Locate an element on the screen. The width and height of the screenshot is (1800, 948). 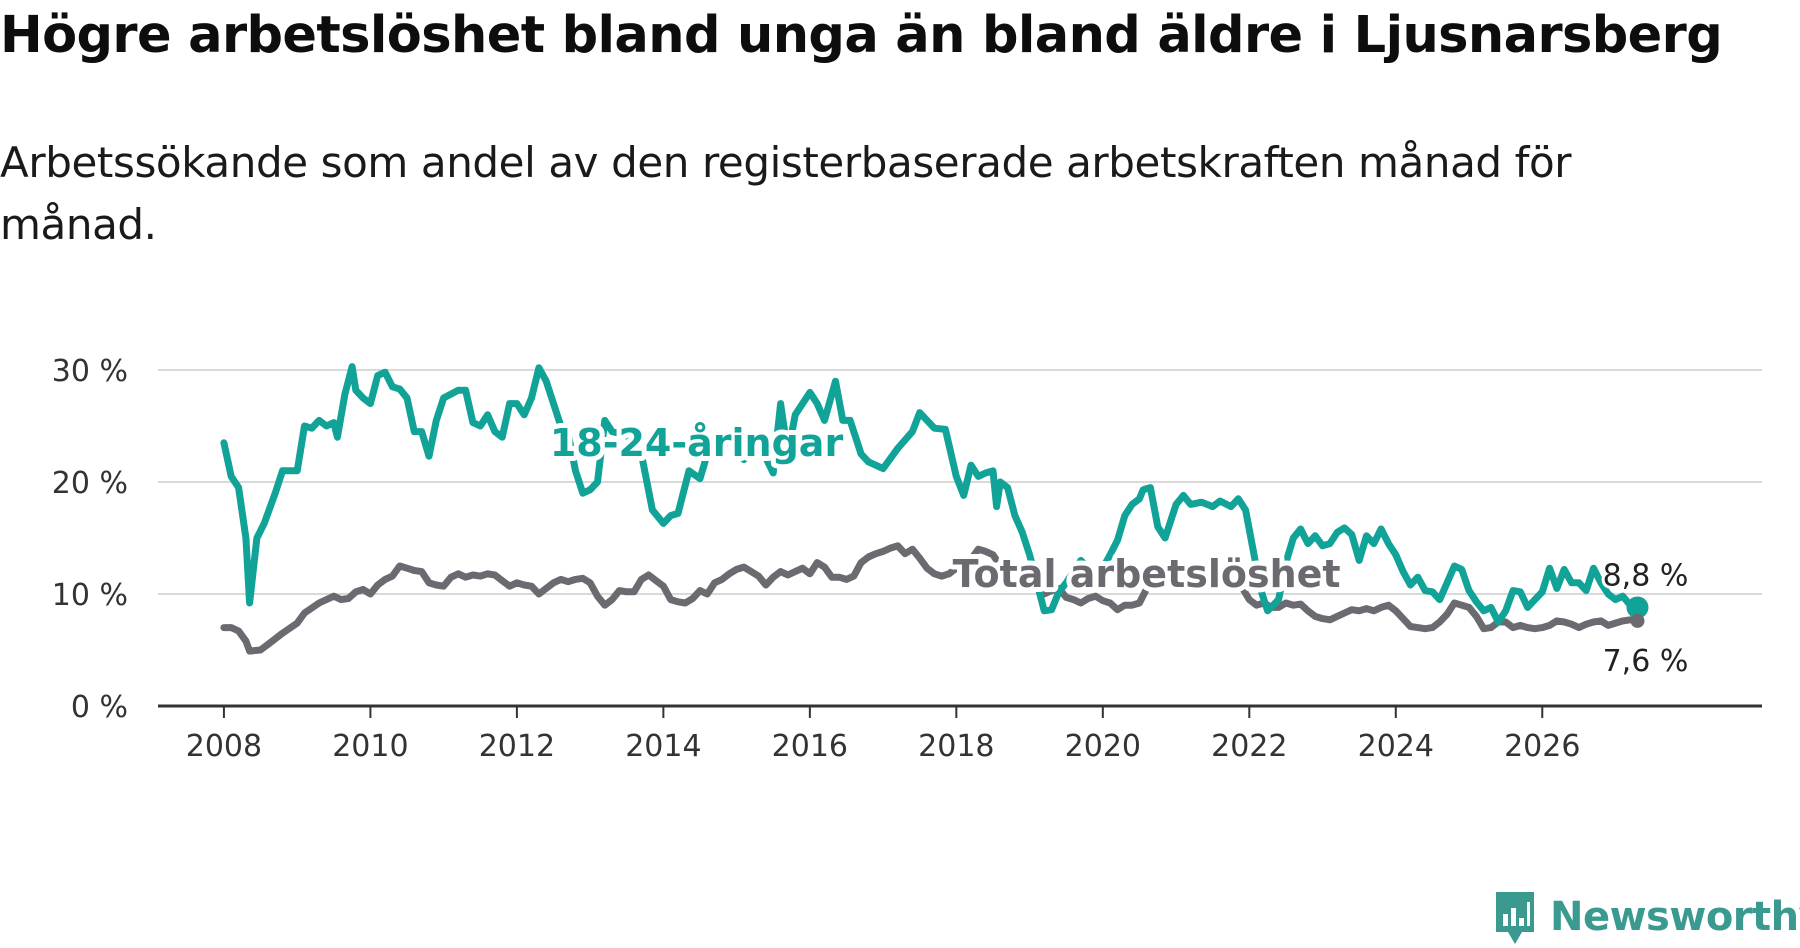
x-tick-label: 2022 is located at coordinates (1249, 746).